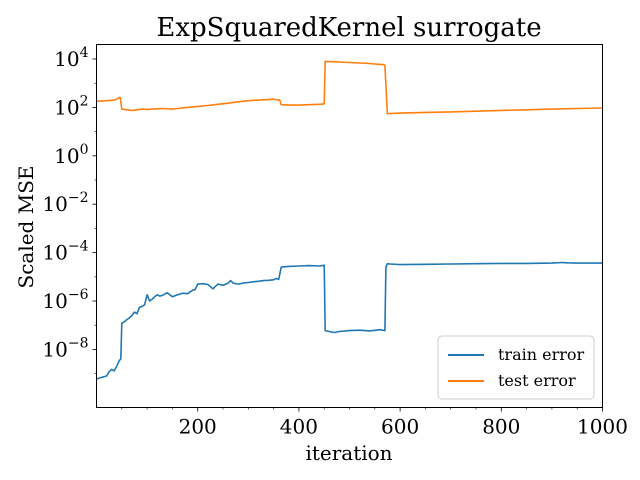 This screenshot has height=480, width=640. Describe the element at coordinates (78, 247) in the screenshot. I see `y-tick-power: −4` at that location.